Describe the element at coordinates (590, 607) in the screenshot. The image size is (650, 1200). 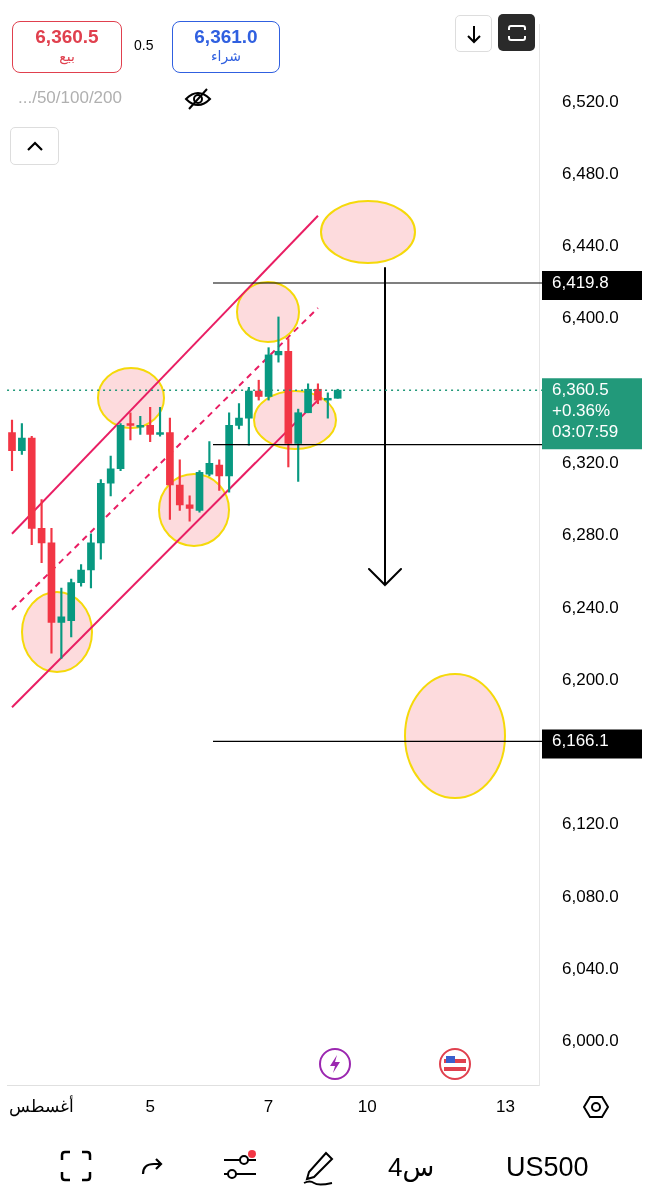
I see `y-tick-label: 6,240.0` at that location.